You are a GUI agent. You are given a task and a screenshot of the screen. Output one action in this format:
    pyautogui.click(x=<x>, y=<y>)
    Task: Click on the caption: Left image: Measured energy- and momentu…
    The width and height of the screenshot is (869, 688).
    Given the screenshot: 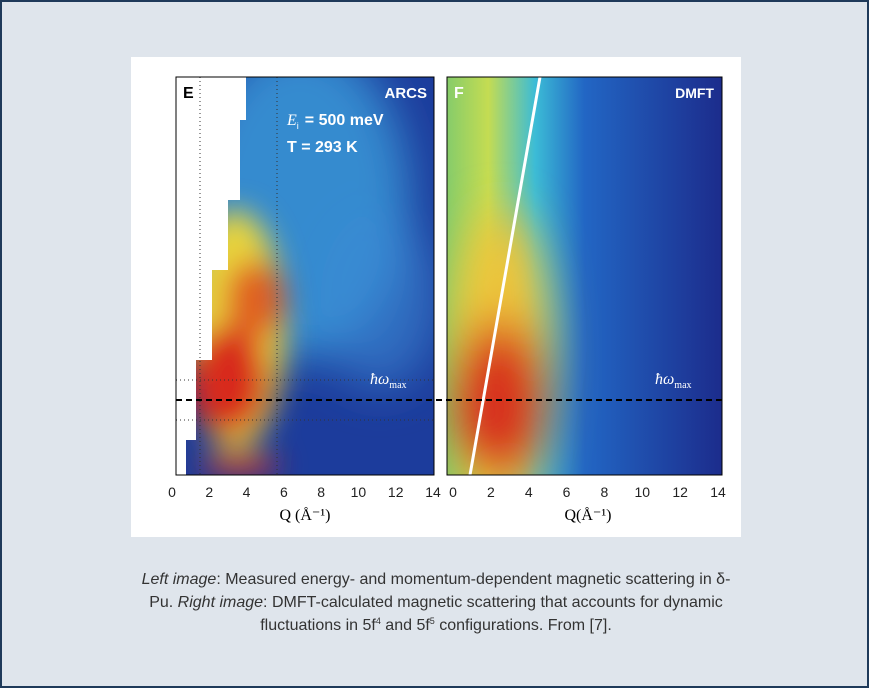 What is the action you would take?
    pyautogui.click(x=436, y=602)
    